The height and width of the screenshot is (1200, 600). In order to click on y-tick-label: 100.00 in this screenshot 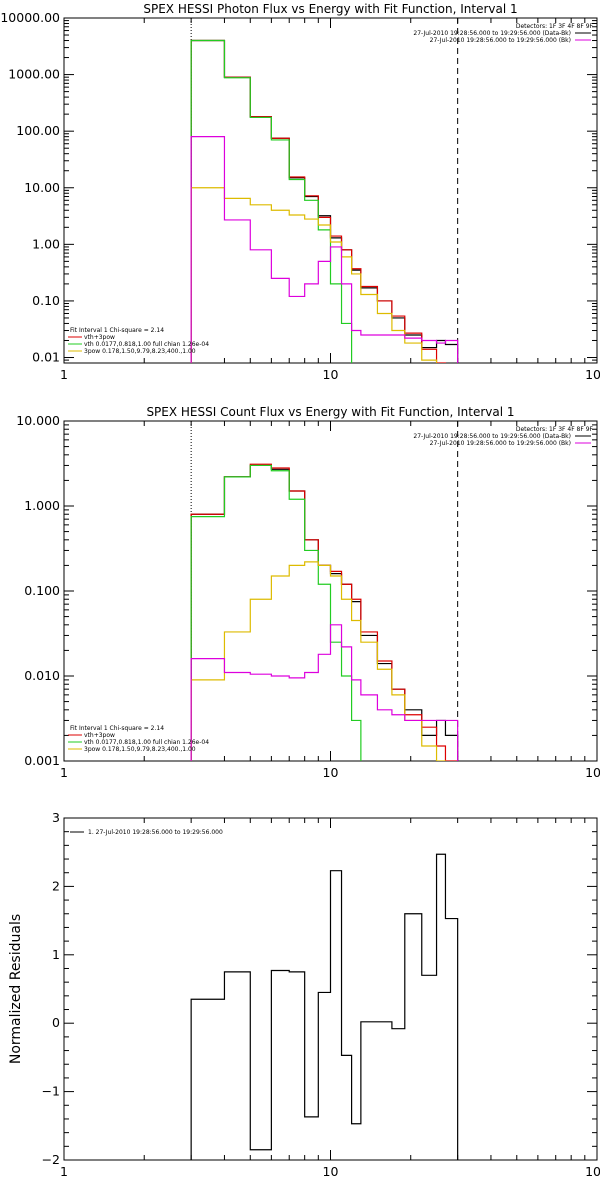, I will do `click(38, 130)`.